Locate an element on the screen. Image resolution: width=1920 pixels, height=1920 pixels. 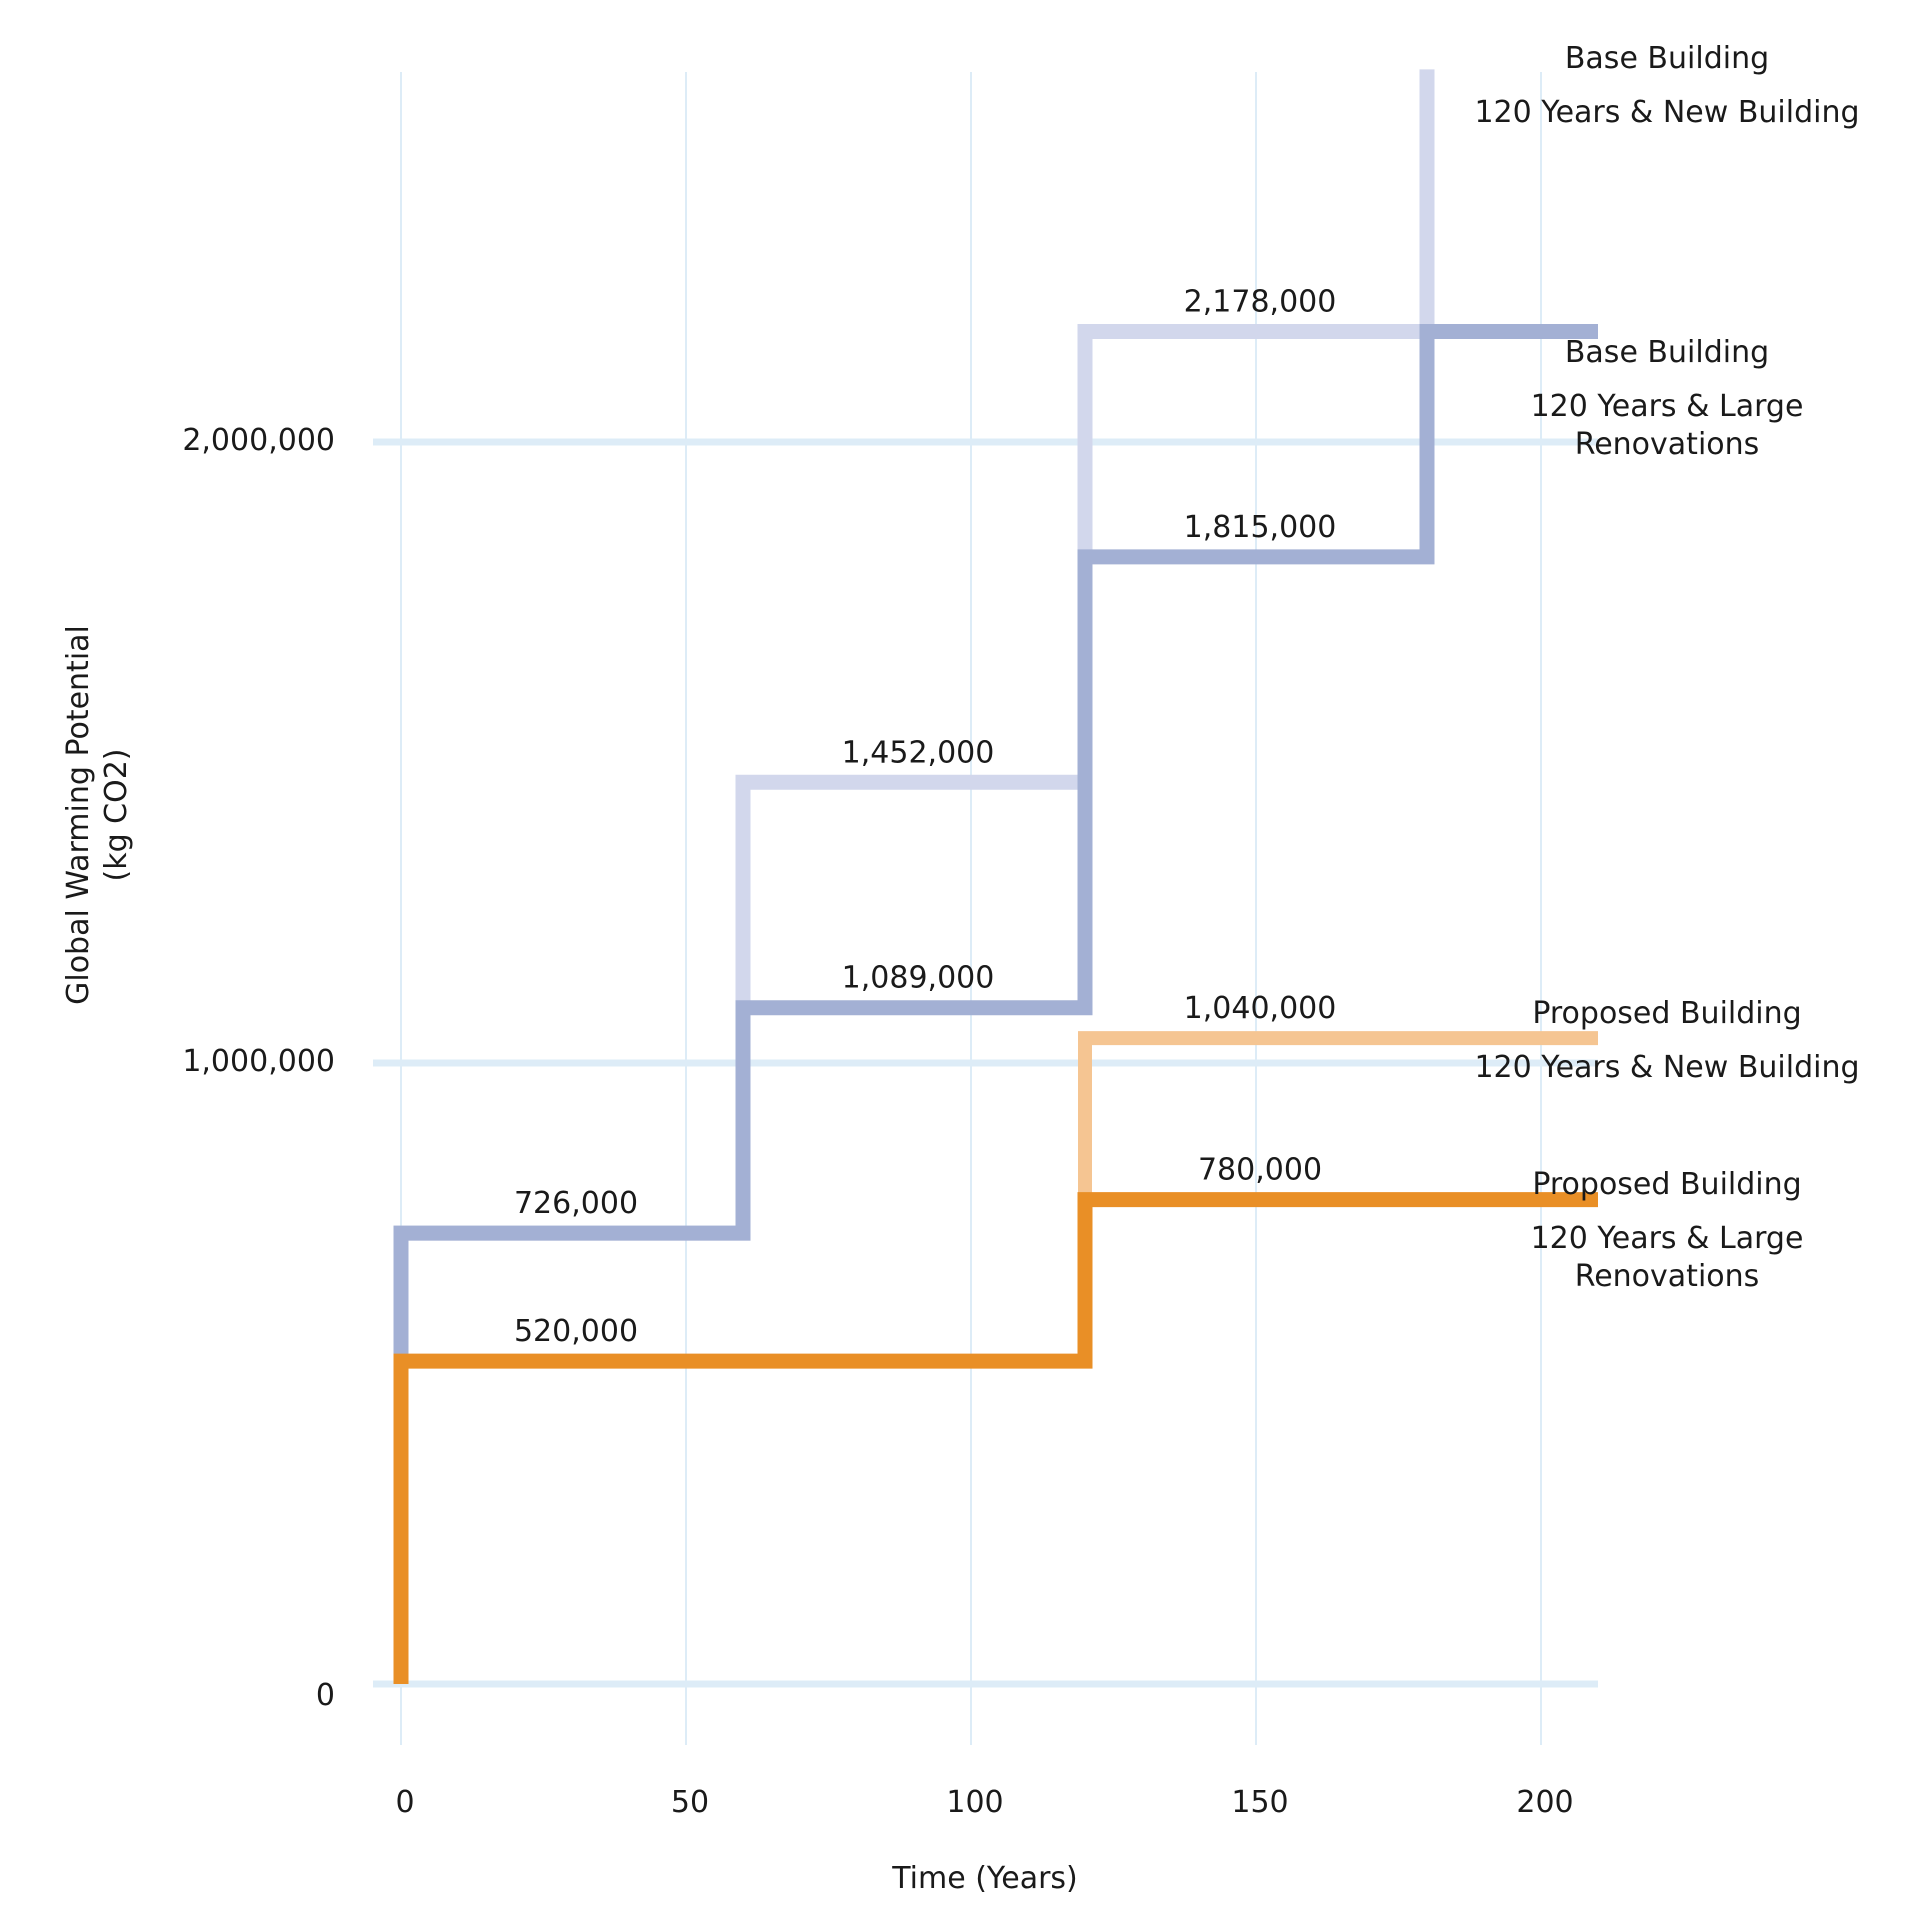
data-label: 1,089,000 is located at coordinates (918, 978).